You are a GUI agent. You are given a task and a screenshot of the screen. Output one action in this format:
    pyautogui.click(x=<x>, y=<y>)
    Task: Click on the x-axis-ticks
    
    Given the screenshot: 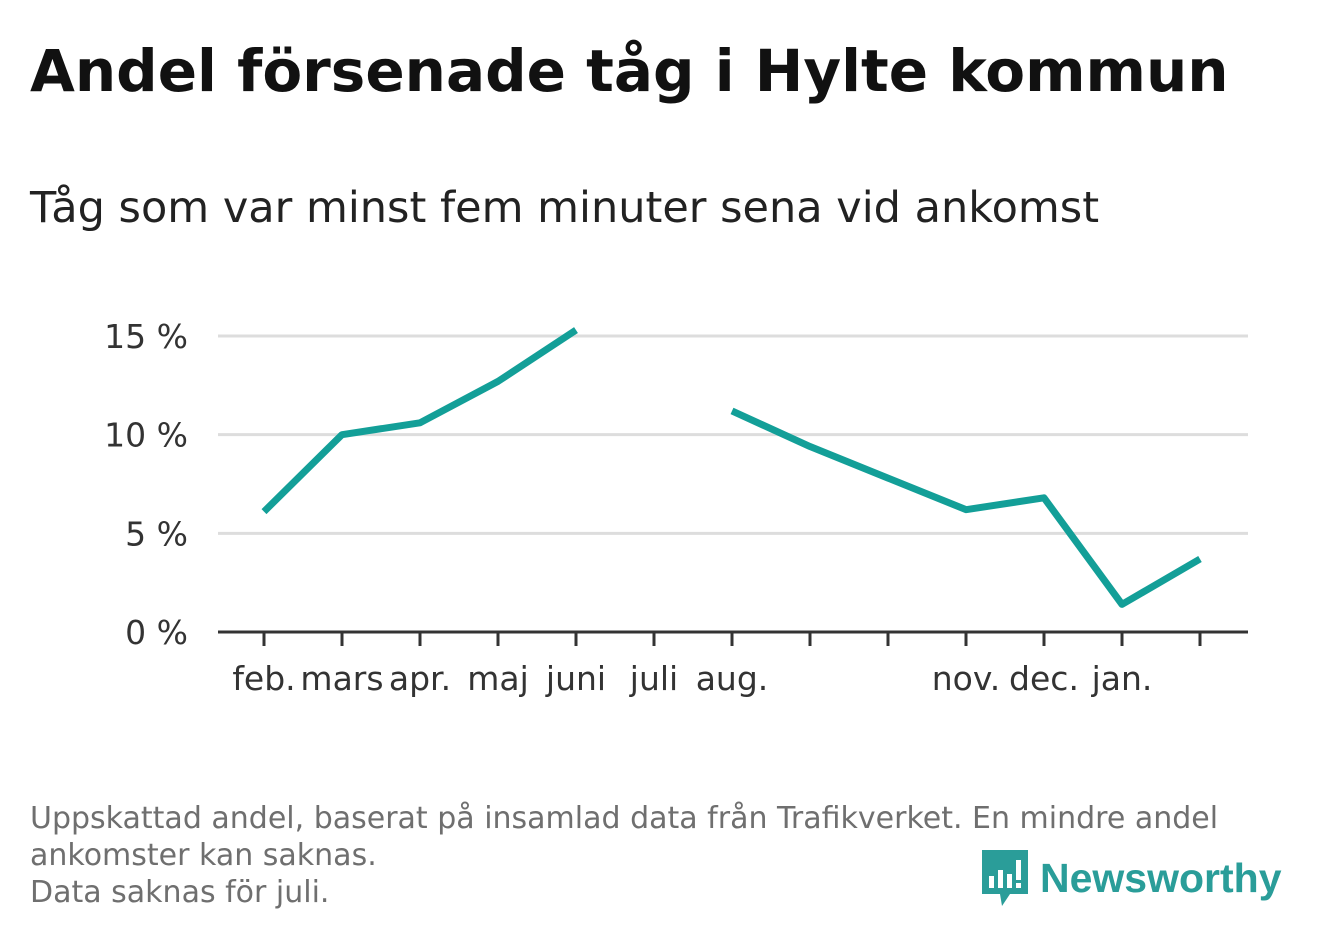 What is the action you would take?
    pyautogui.click(x=732, y=639)
    